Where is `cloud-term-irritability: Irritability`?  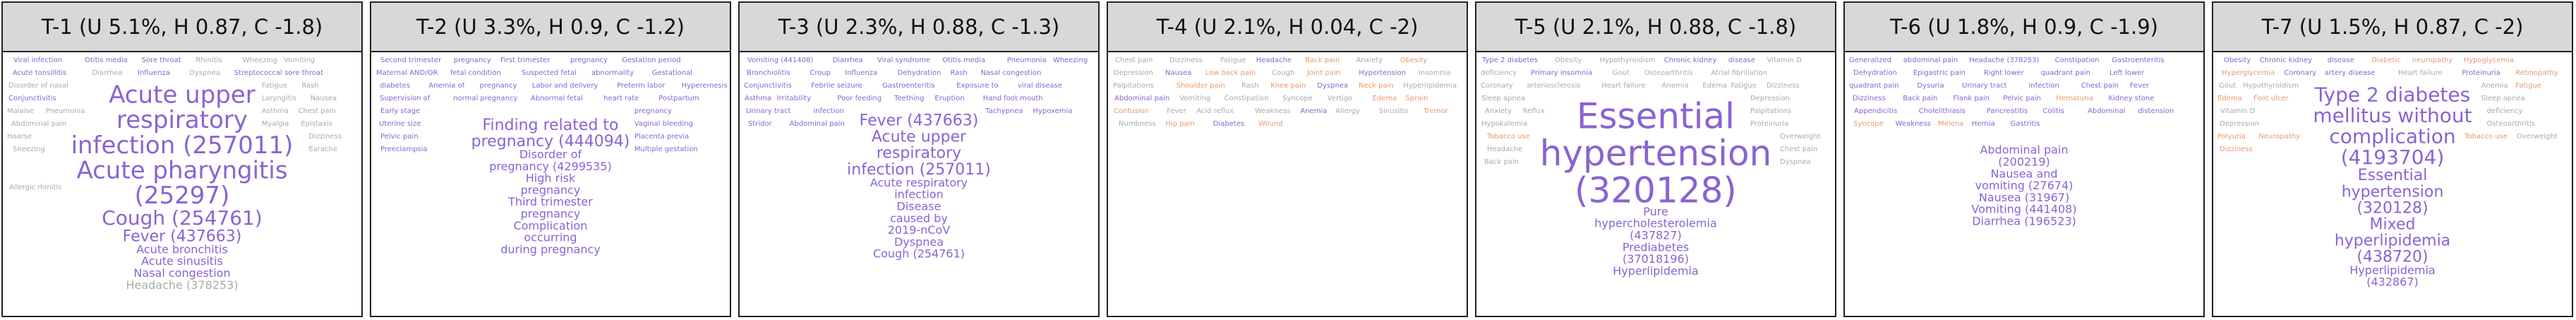
cloud-term-irritability: Irritability is located at coordinates (794, 98).